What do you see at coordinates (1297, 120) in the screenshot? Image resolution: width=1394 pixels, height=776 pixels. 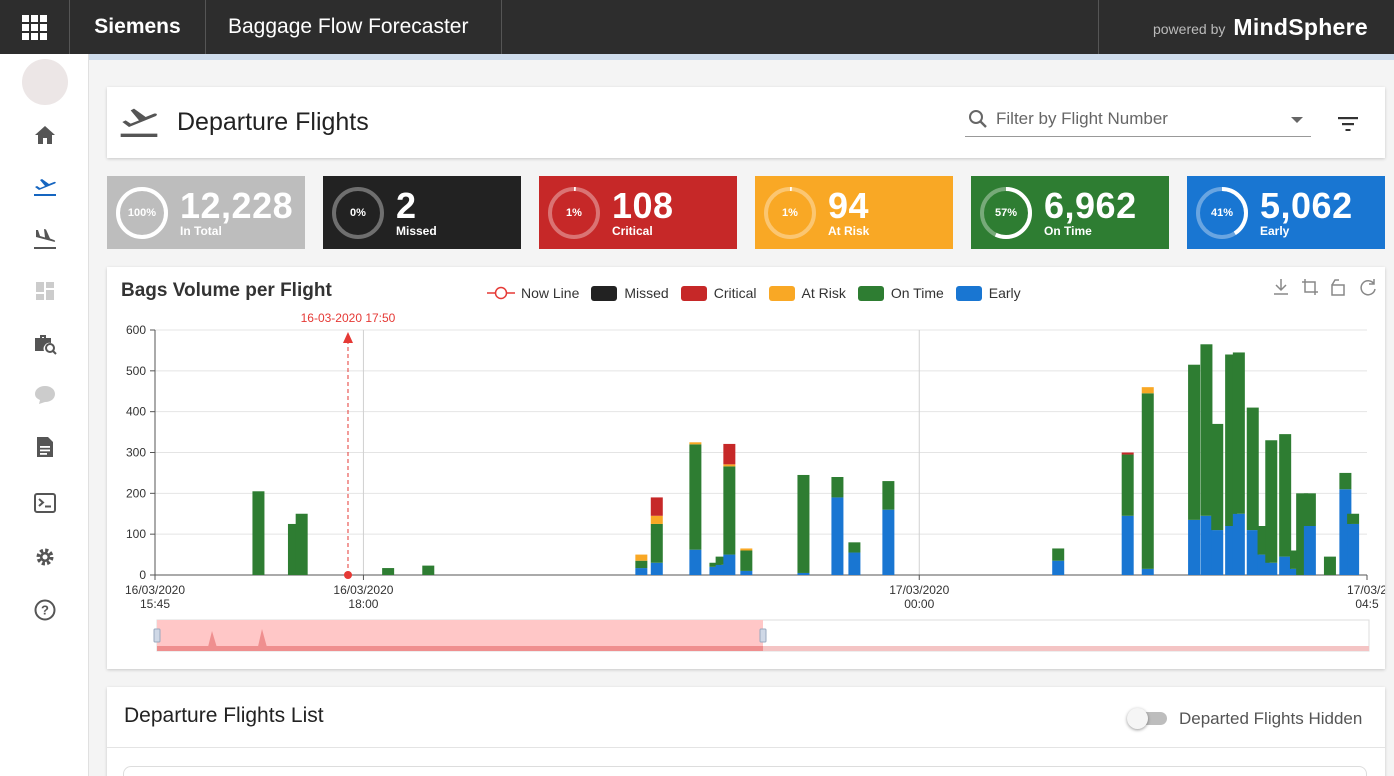 I see `chevron-down-icon` at bounding box center [1297, 120].